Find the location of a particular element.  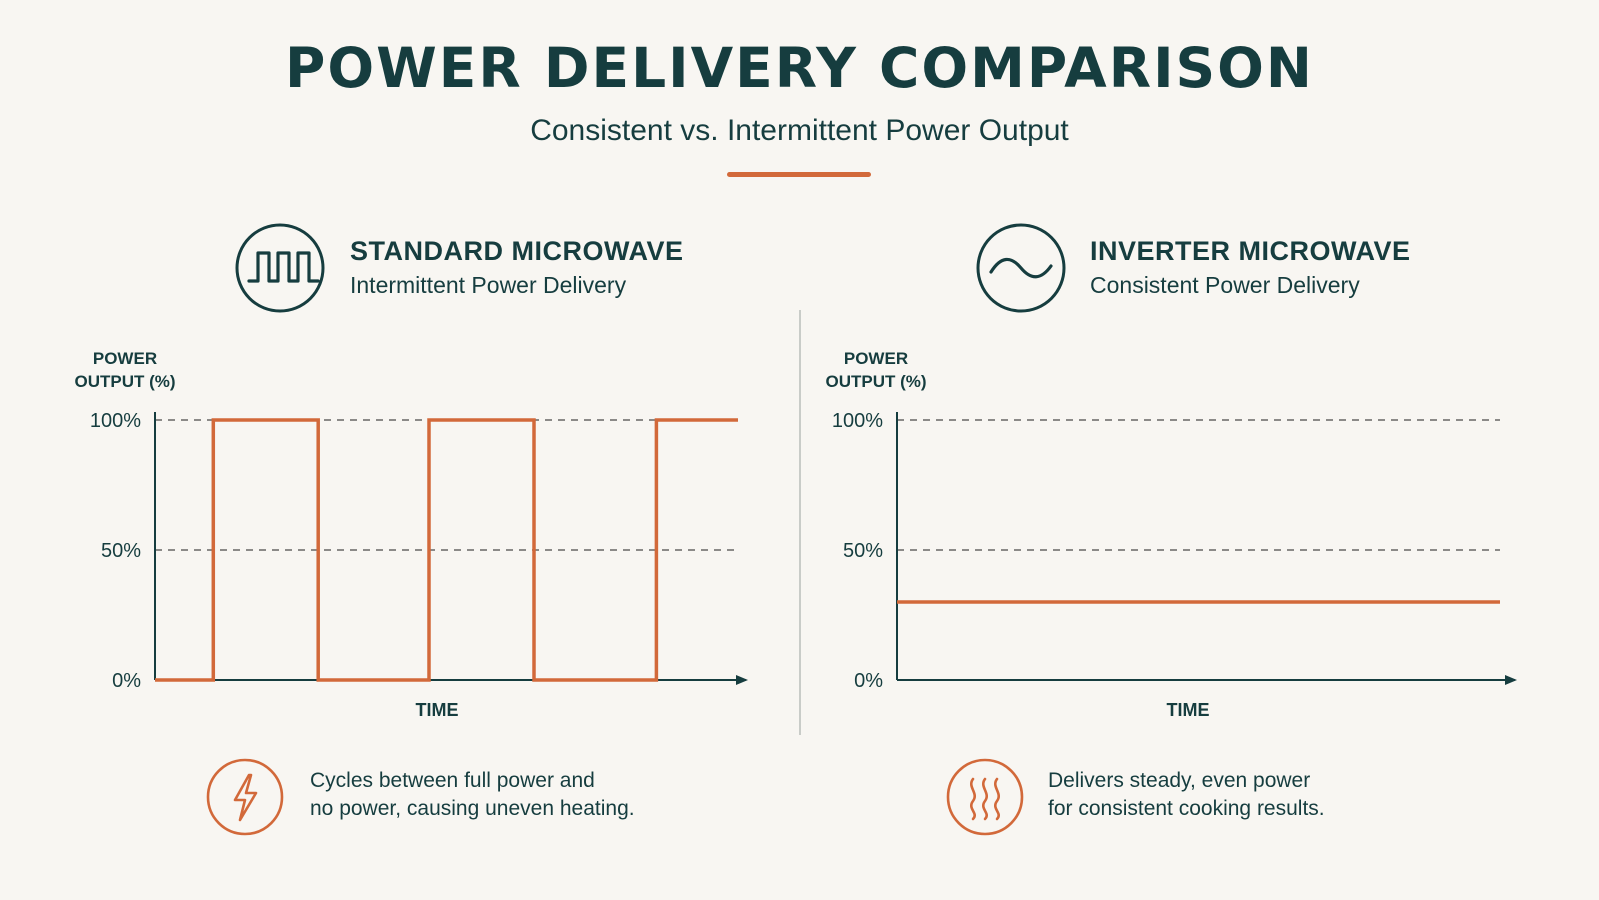

heat-waves-icon is located at coordinates (985, 797).